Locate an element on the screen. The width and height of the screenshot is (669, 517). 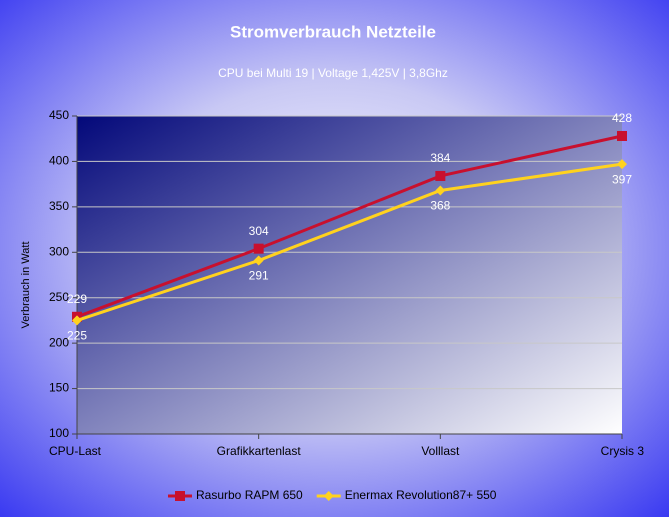
y-tick-label: 300 is located at coordinates (59, 251).